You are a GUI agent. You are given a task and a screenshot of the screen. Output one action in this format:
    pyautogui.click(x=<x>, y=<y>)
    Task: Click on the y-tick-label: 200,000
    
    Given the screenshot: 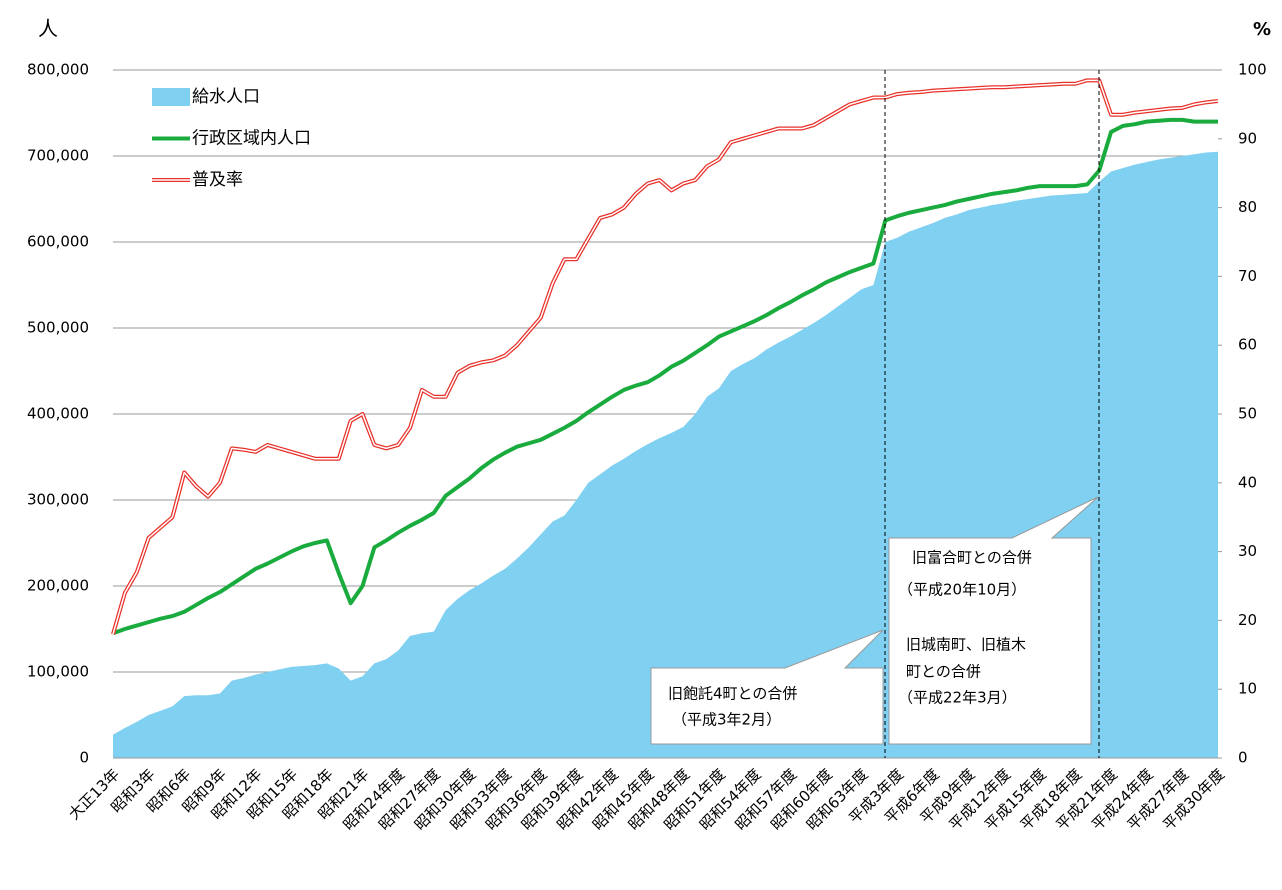 What is the action you would take?
    pyautogui.click(x=58, y=586)
    